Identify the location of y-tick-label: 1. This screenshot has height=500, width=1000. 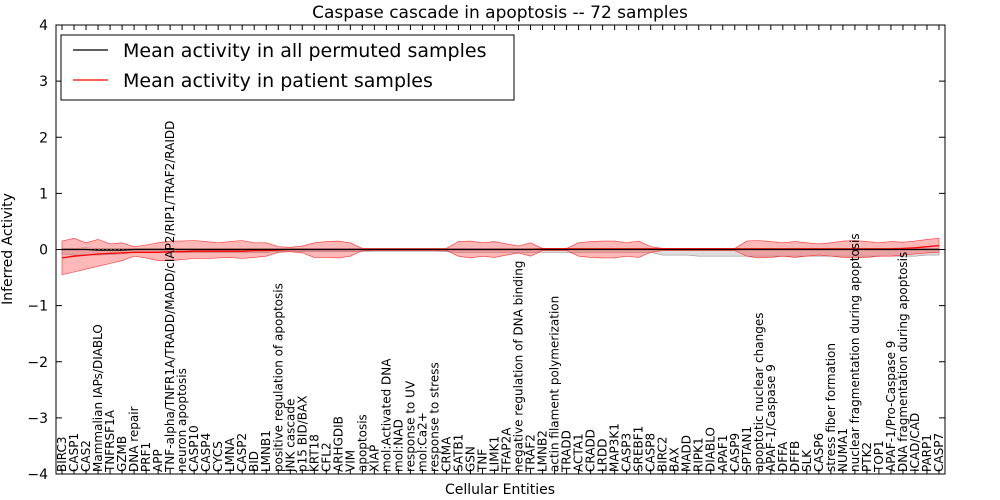
(43, 194).